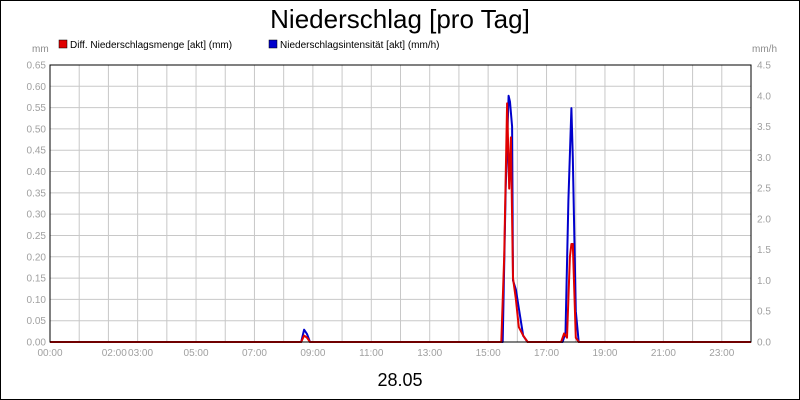 The height and width of the screenshot is (400, 800). I want to click on y-right-tick-label: 1.0, so click(764, 281).